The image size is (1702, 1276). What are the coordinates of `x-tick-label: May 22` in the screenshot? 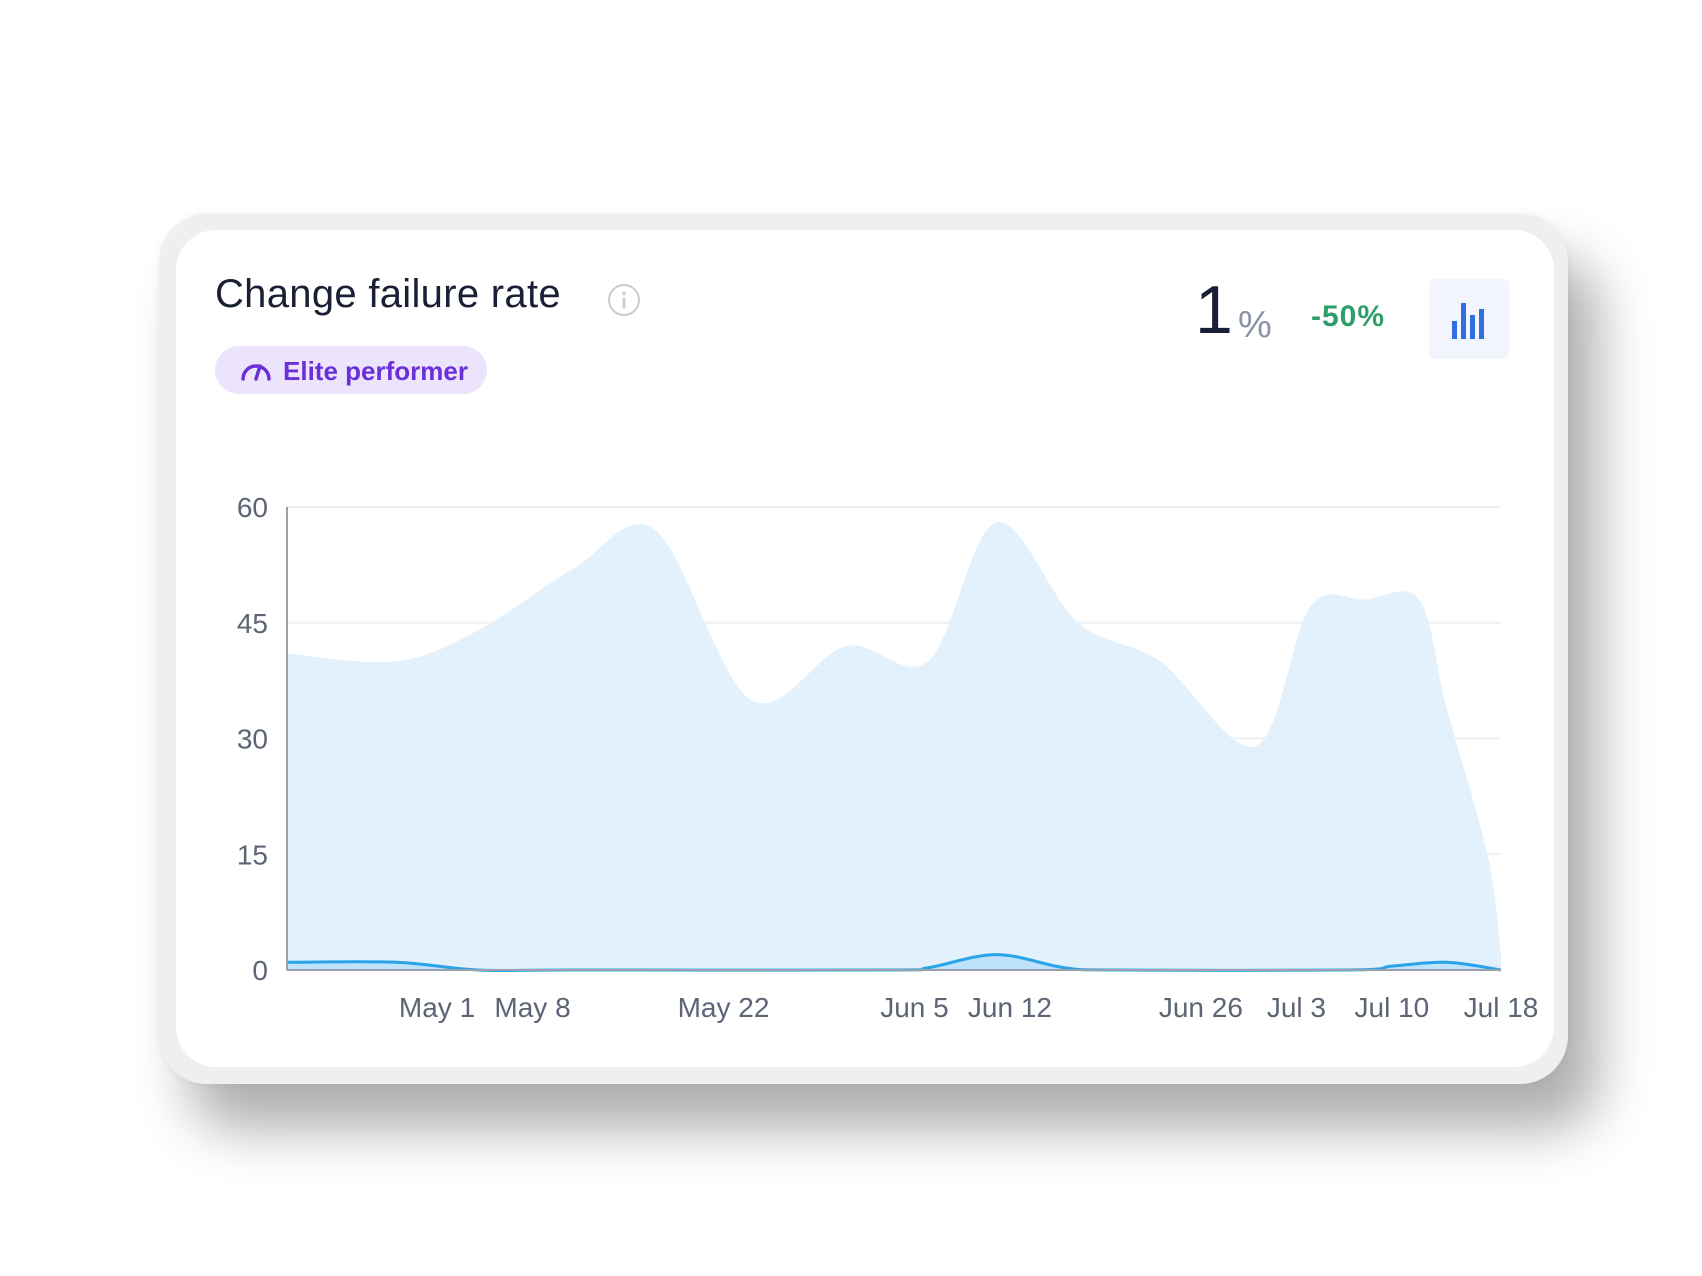 It's located at (724, 1007).